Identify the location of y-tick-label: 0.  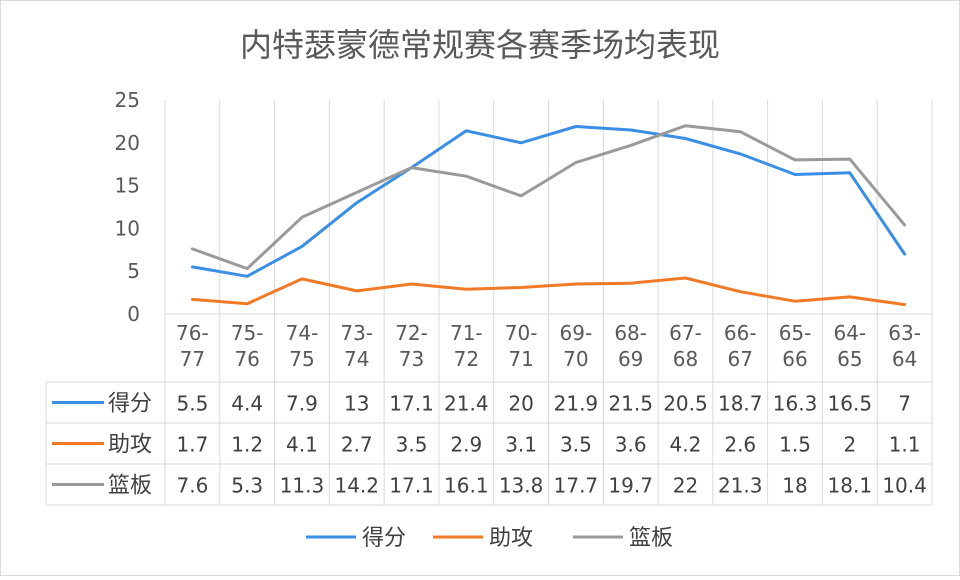
(133, 314).